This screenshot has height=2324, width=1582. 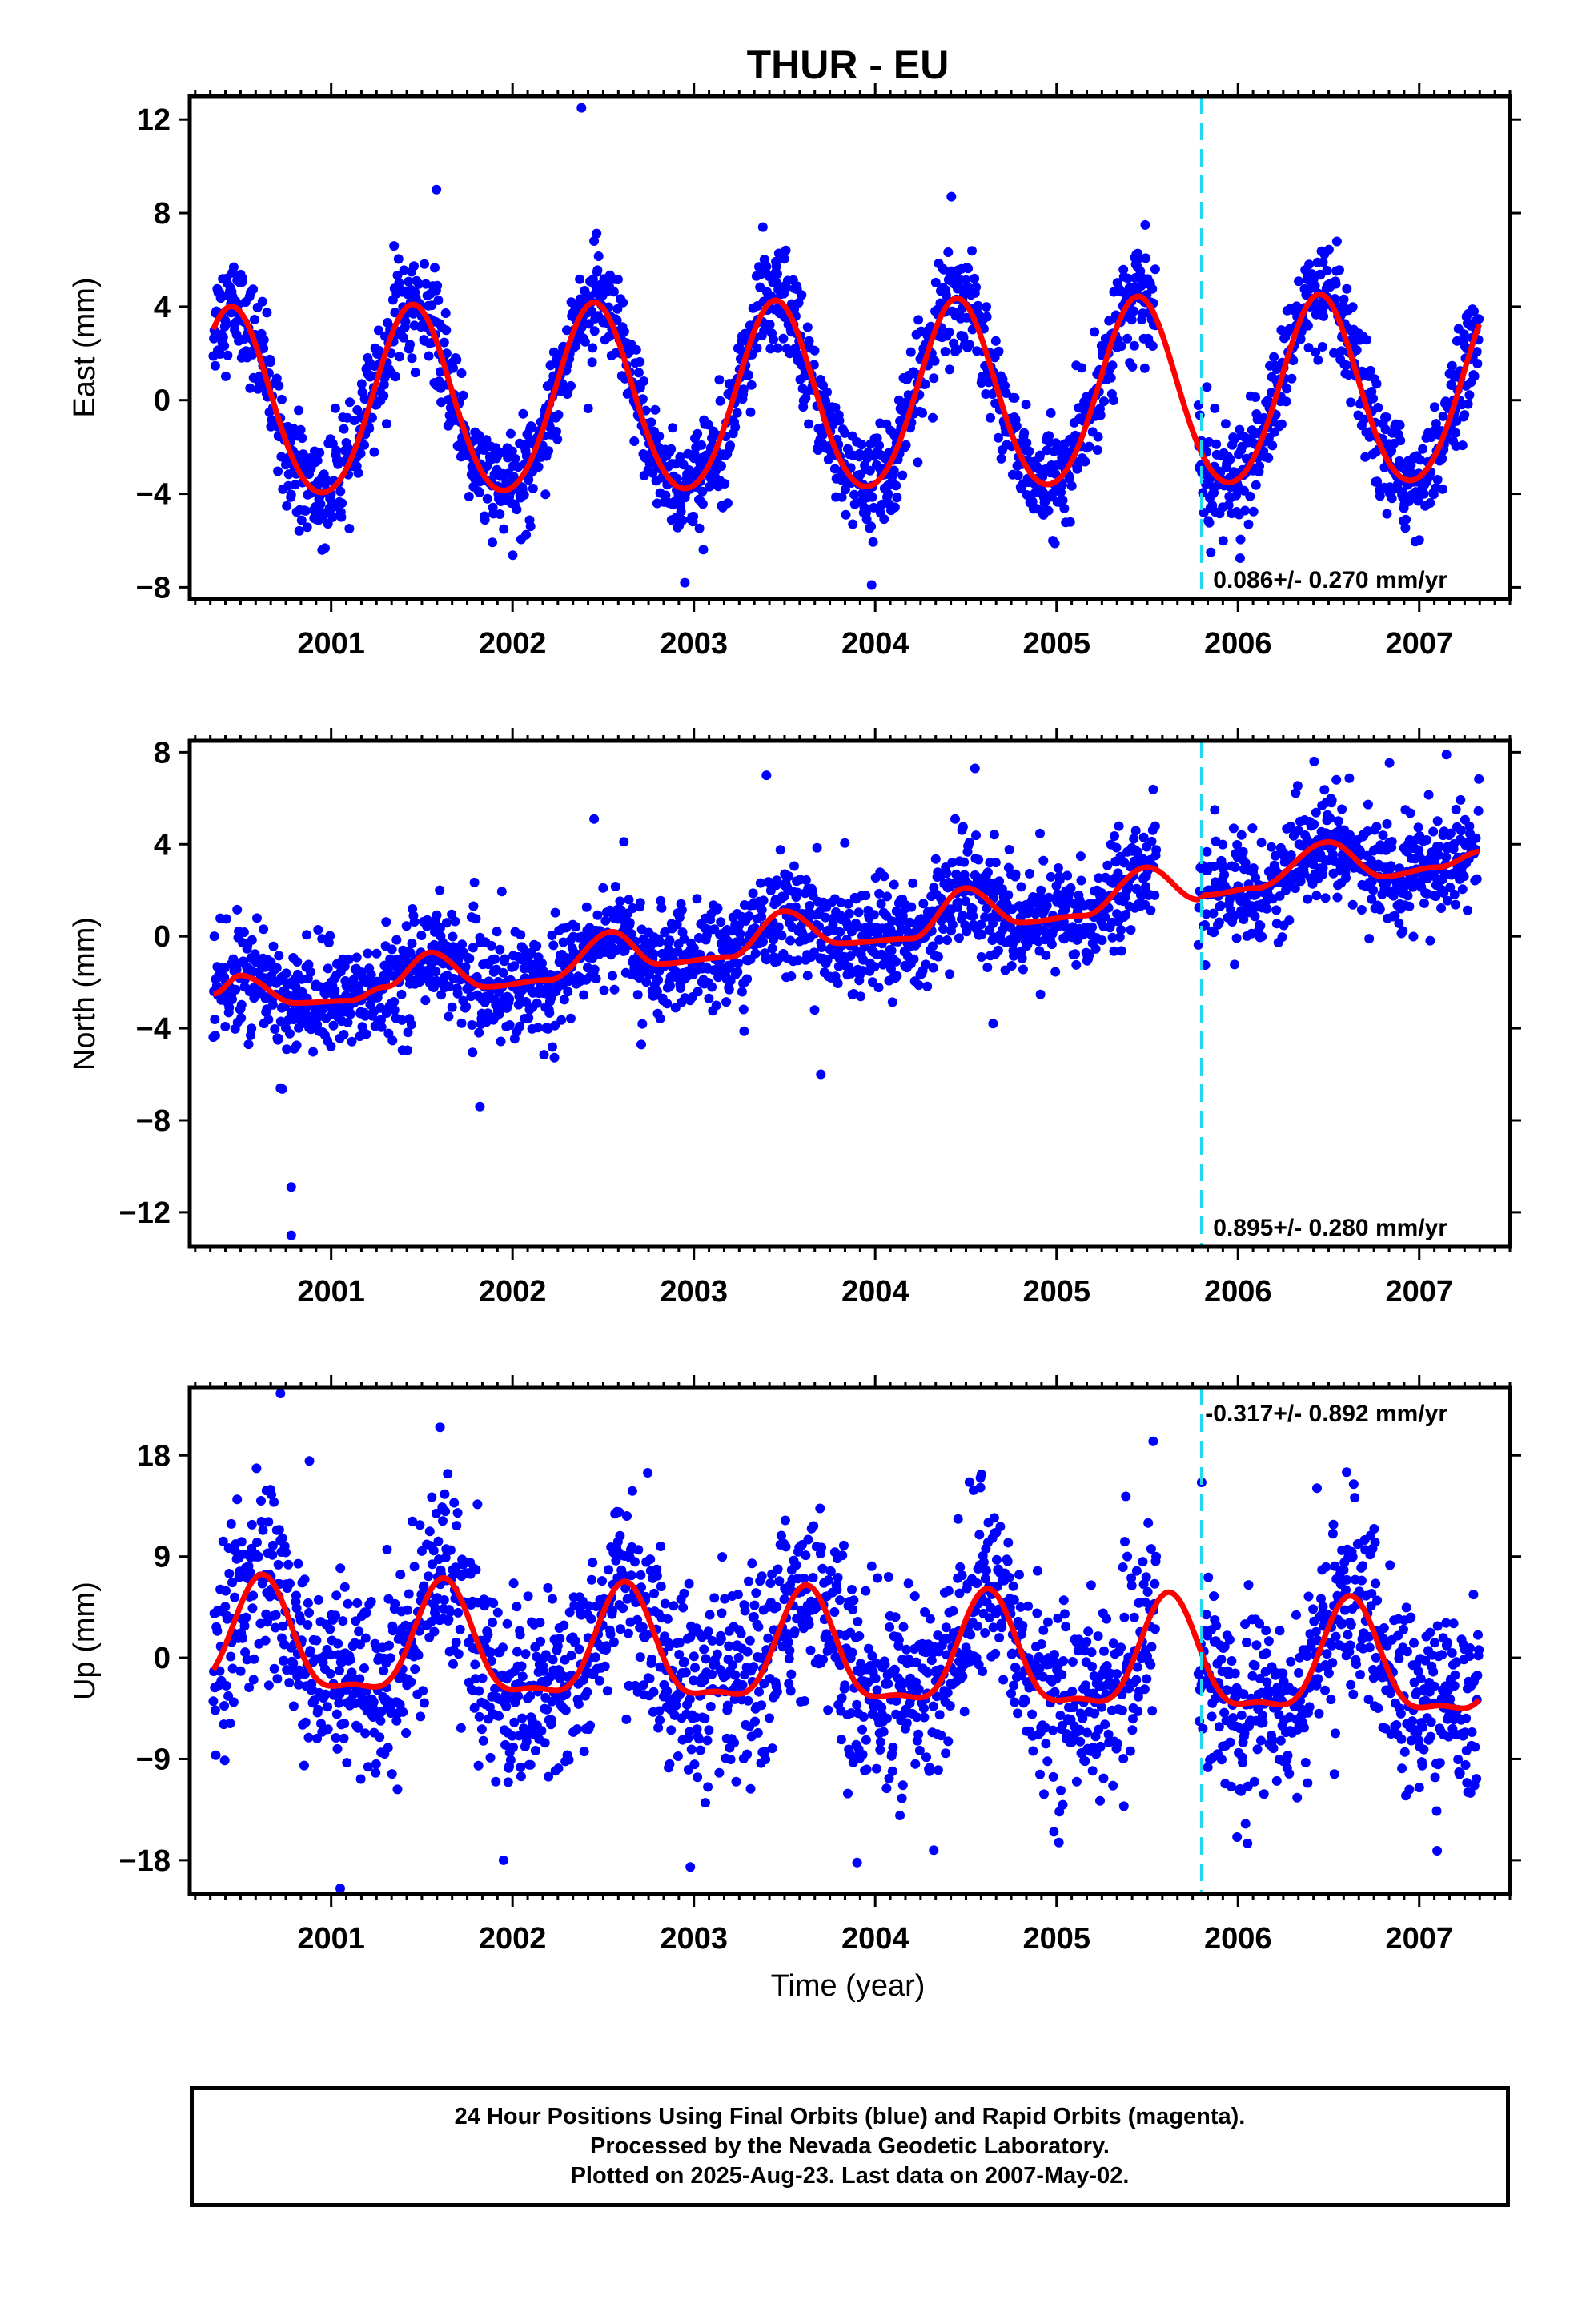 What do you see at coordinates (694, 1292) in the screenshot?
I see `north-x-tick-label: 2003` at bounding box center [694, 1292].